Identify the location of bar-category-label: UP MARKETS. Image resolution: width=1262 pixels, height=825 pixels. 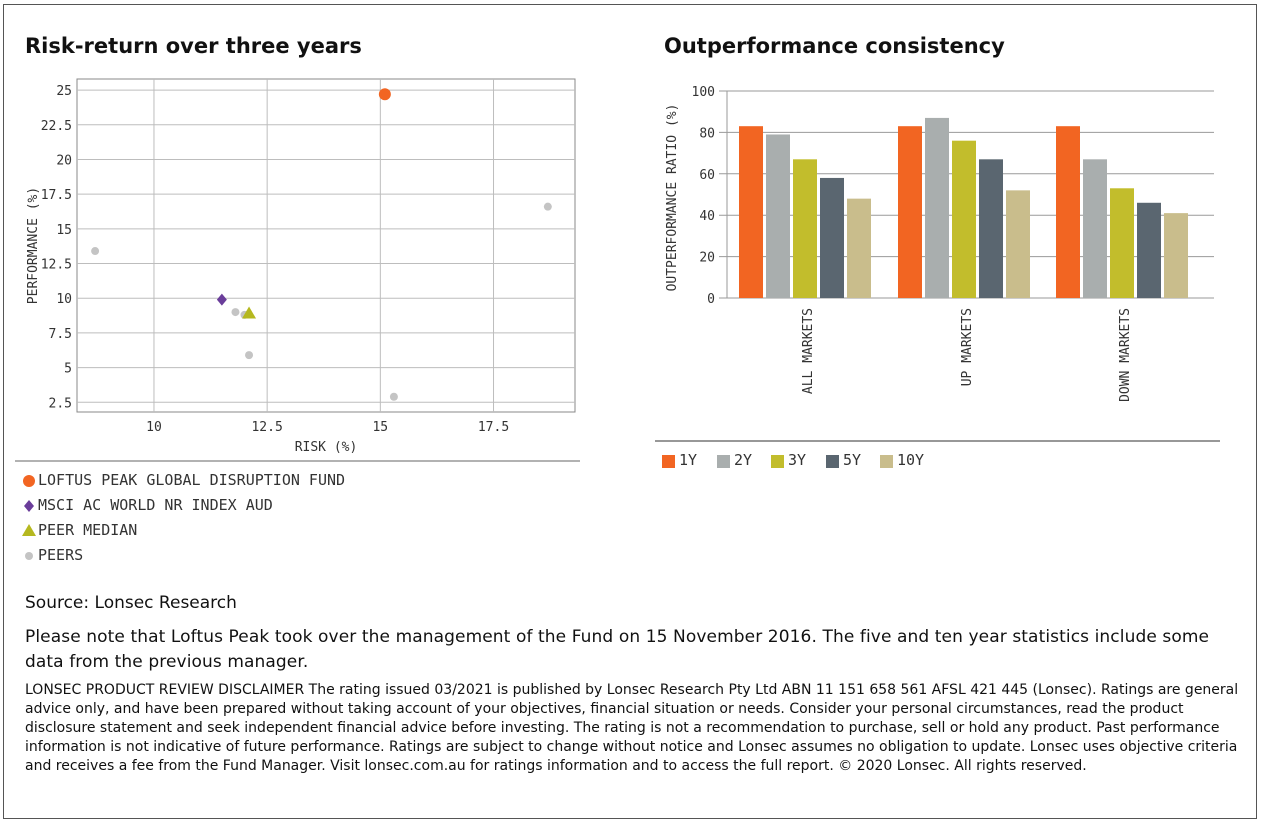
(967, 347).